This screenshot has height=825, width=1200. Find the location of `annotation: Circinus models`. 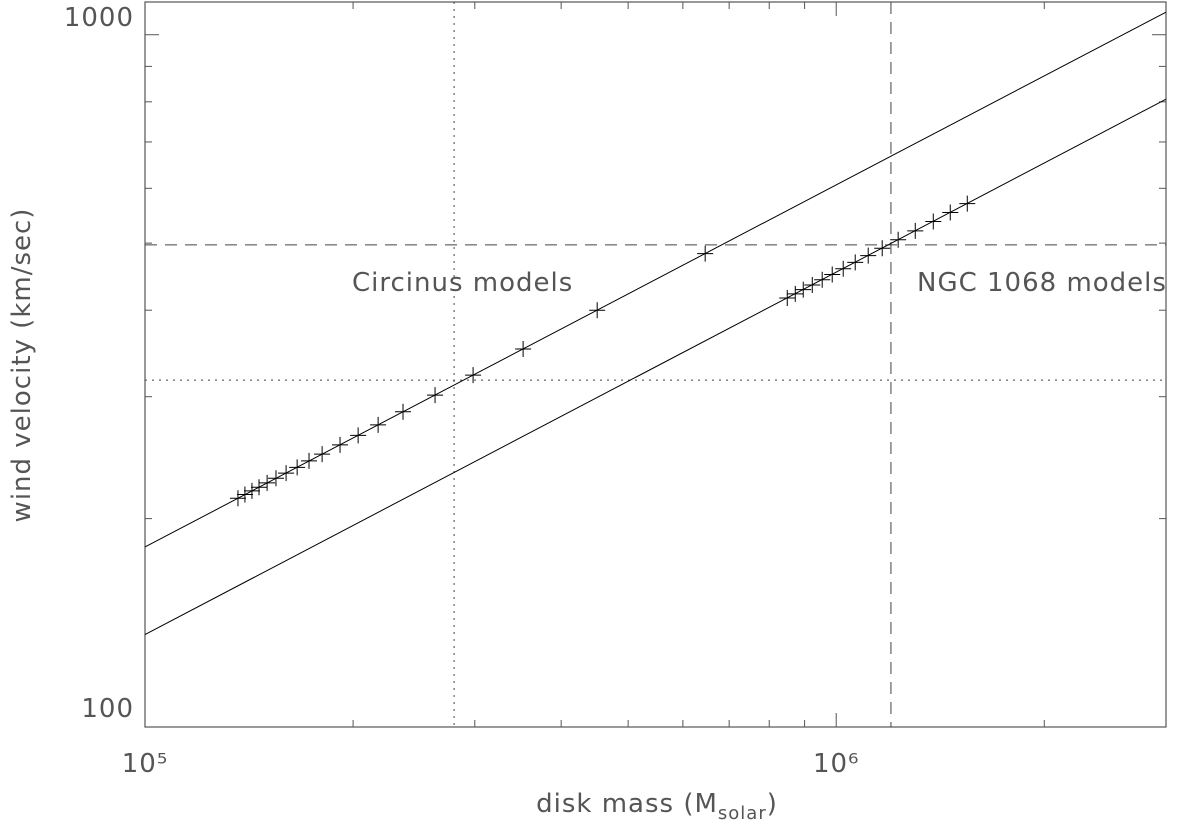

annotation: Circinus models is located at coordinates (462, 283).